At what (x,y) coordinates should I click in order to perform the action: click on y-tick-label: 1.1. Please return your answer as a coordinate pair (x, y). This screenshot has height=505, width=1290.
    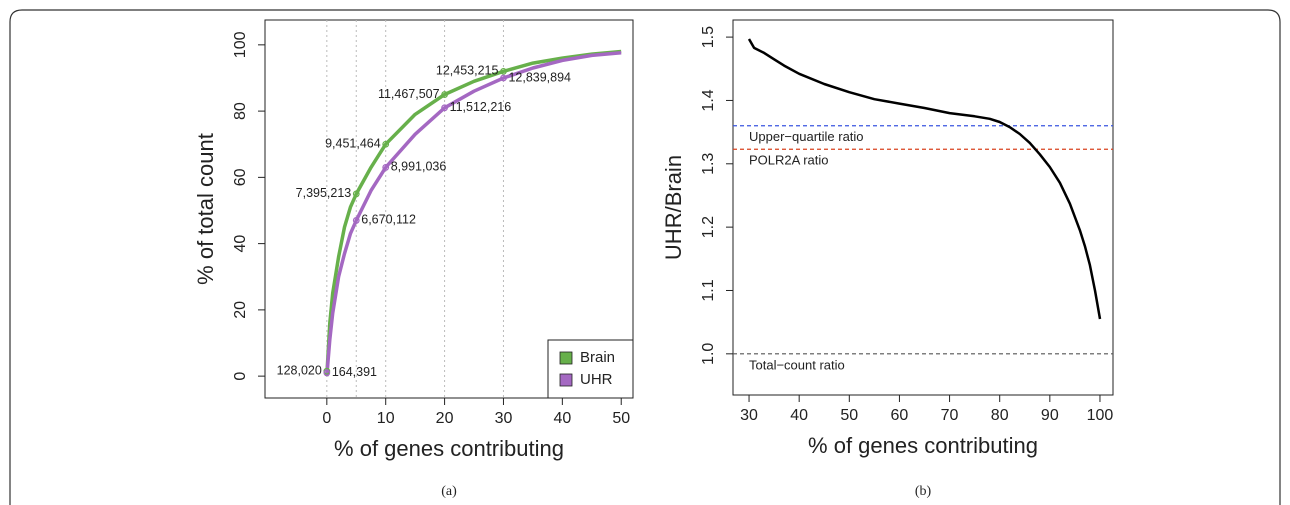
    Looking at the image, I should click on (708, 290).